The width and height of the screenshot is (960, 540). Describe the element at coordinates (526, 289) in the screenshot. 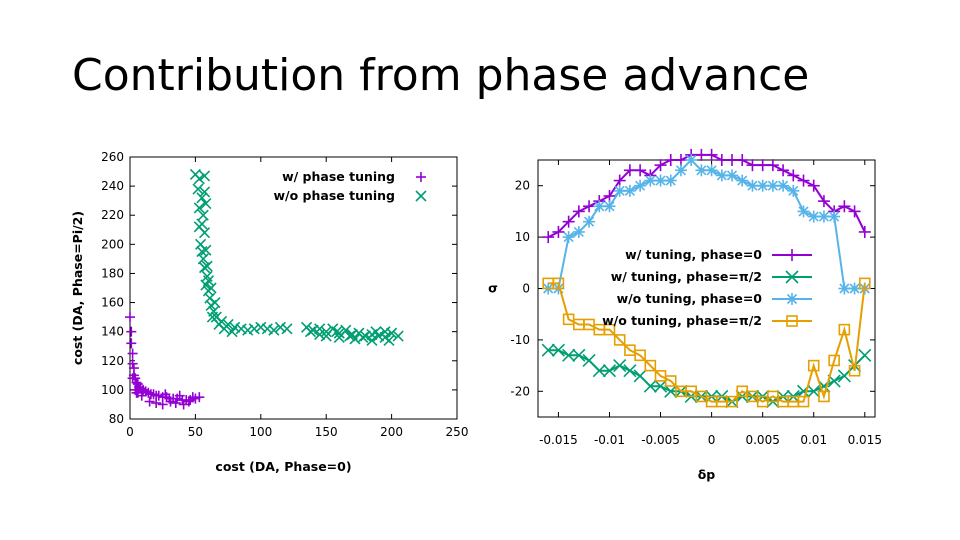

I see `y-tick-label: 0` at that location.